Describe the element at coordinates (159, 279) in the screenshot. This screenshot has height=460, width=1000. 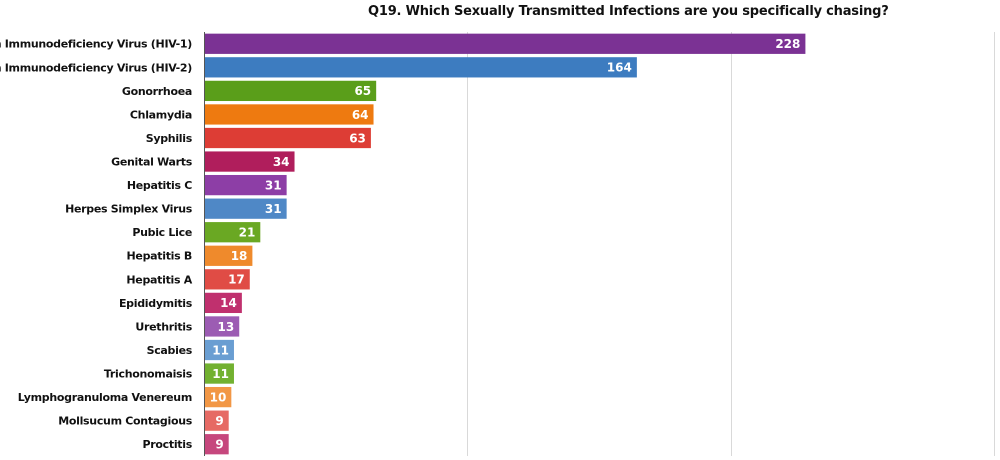
I see `category-label: Hepatitis A` at that location.